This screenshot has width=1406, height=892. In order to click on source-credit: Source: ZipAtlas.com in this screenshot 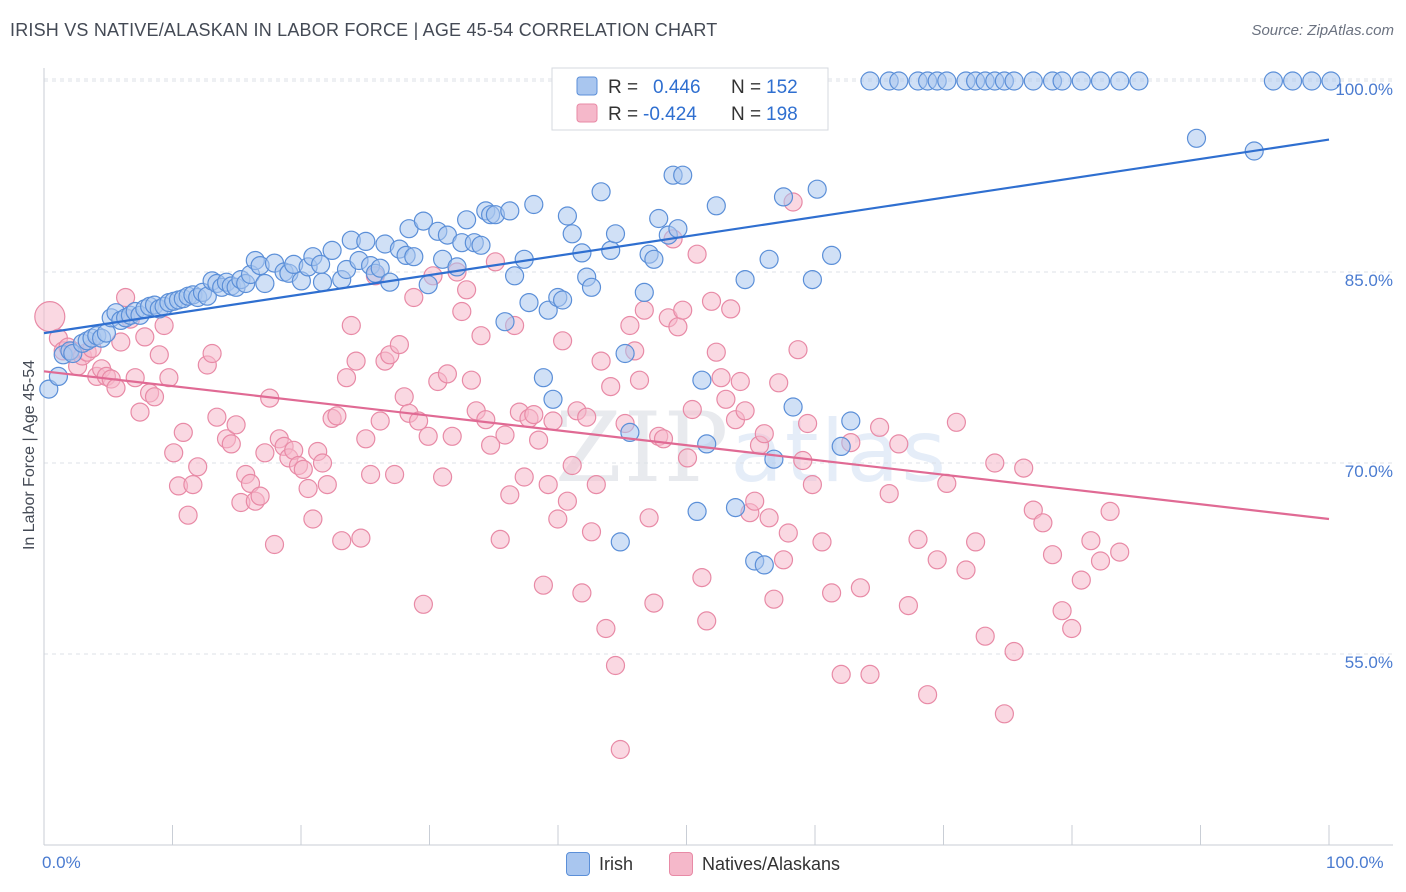, I will do `click(1322, 30)`.